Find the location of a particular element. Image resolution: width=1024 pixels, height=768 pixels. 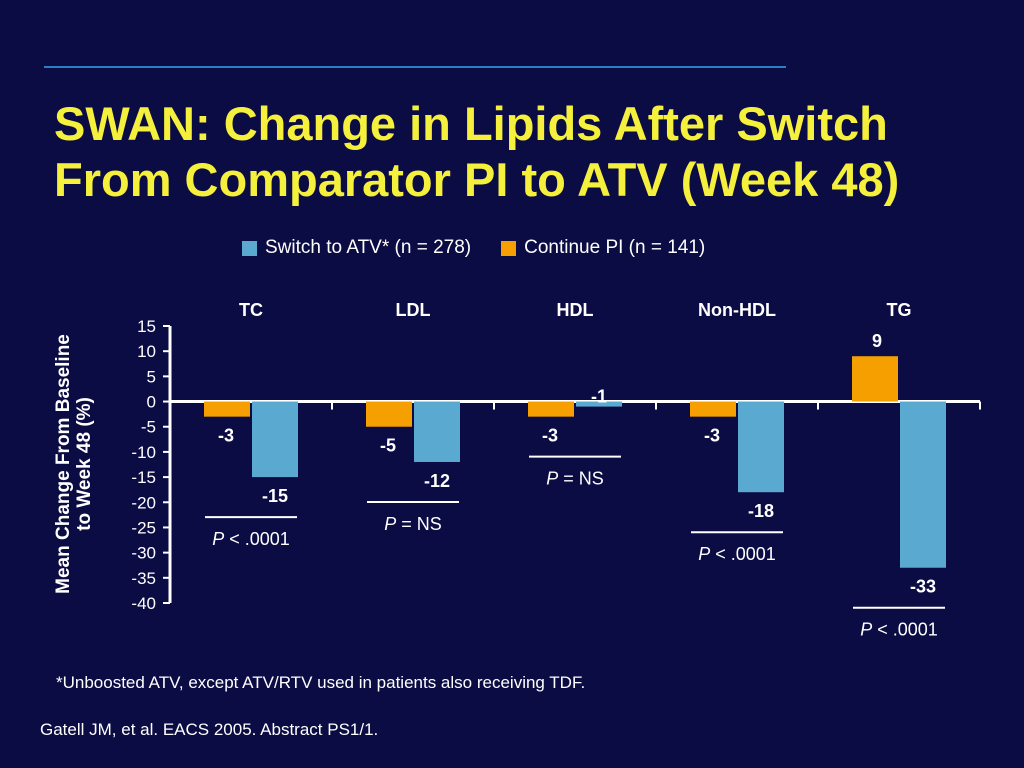

legend-item-switch: Switch to ATV* (n = 278) is located at coordinates (356, 248).